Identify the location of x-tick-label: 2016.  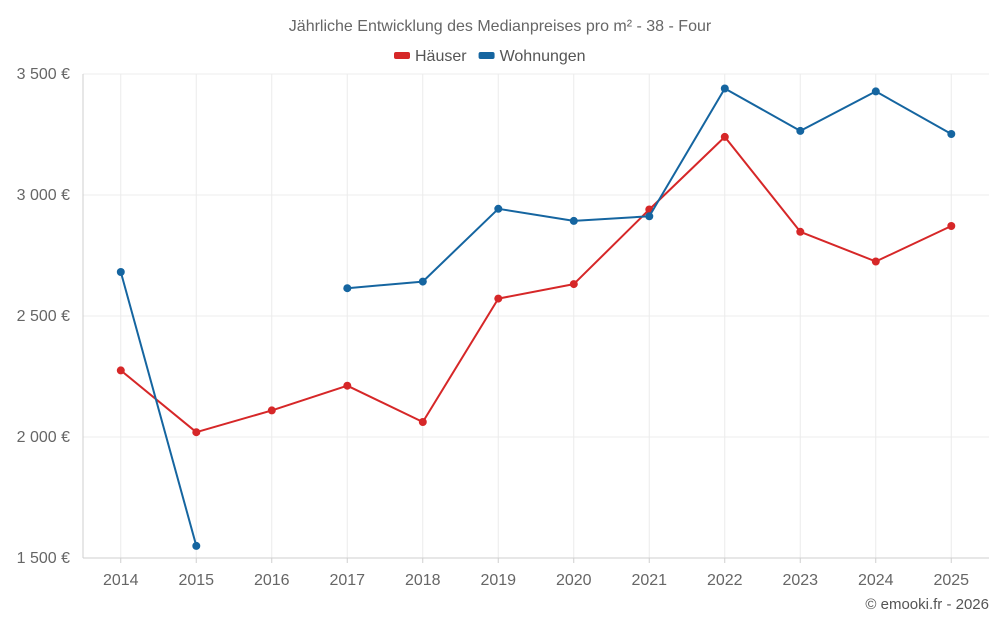
(272, 580).